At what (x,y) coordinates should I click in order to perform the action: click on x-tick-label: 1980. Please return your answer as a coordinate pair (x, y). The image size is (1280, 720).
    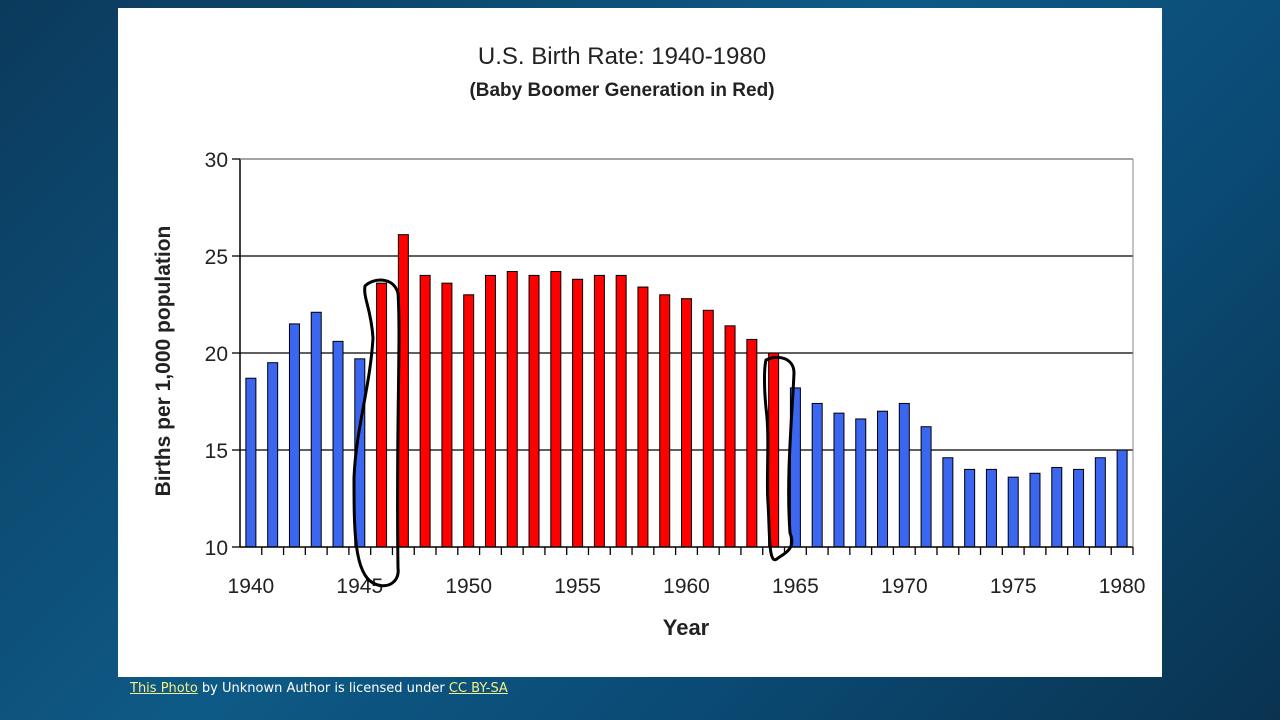
    Looking at the image, I should click on (1122, 586).